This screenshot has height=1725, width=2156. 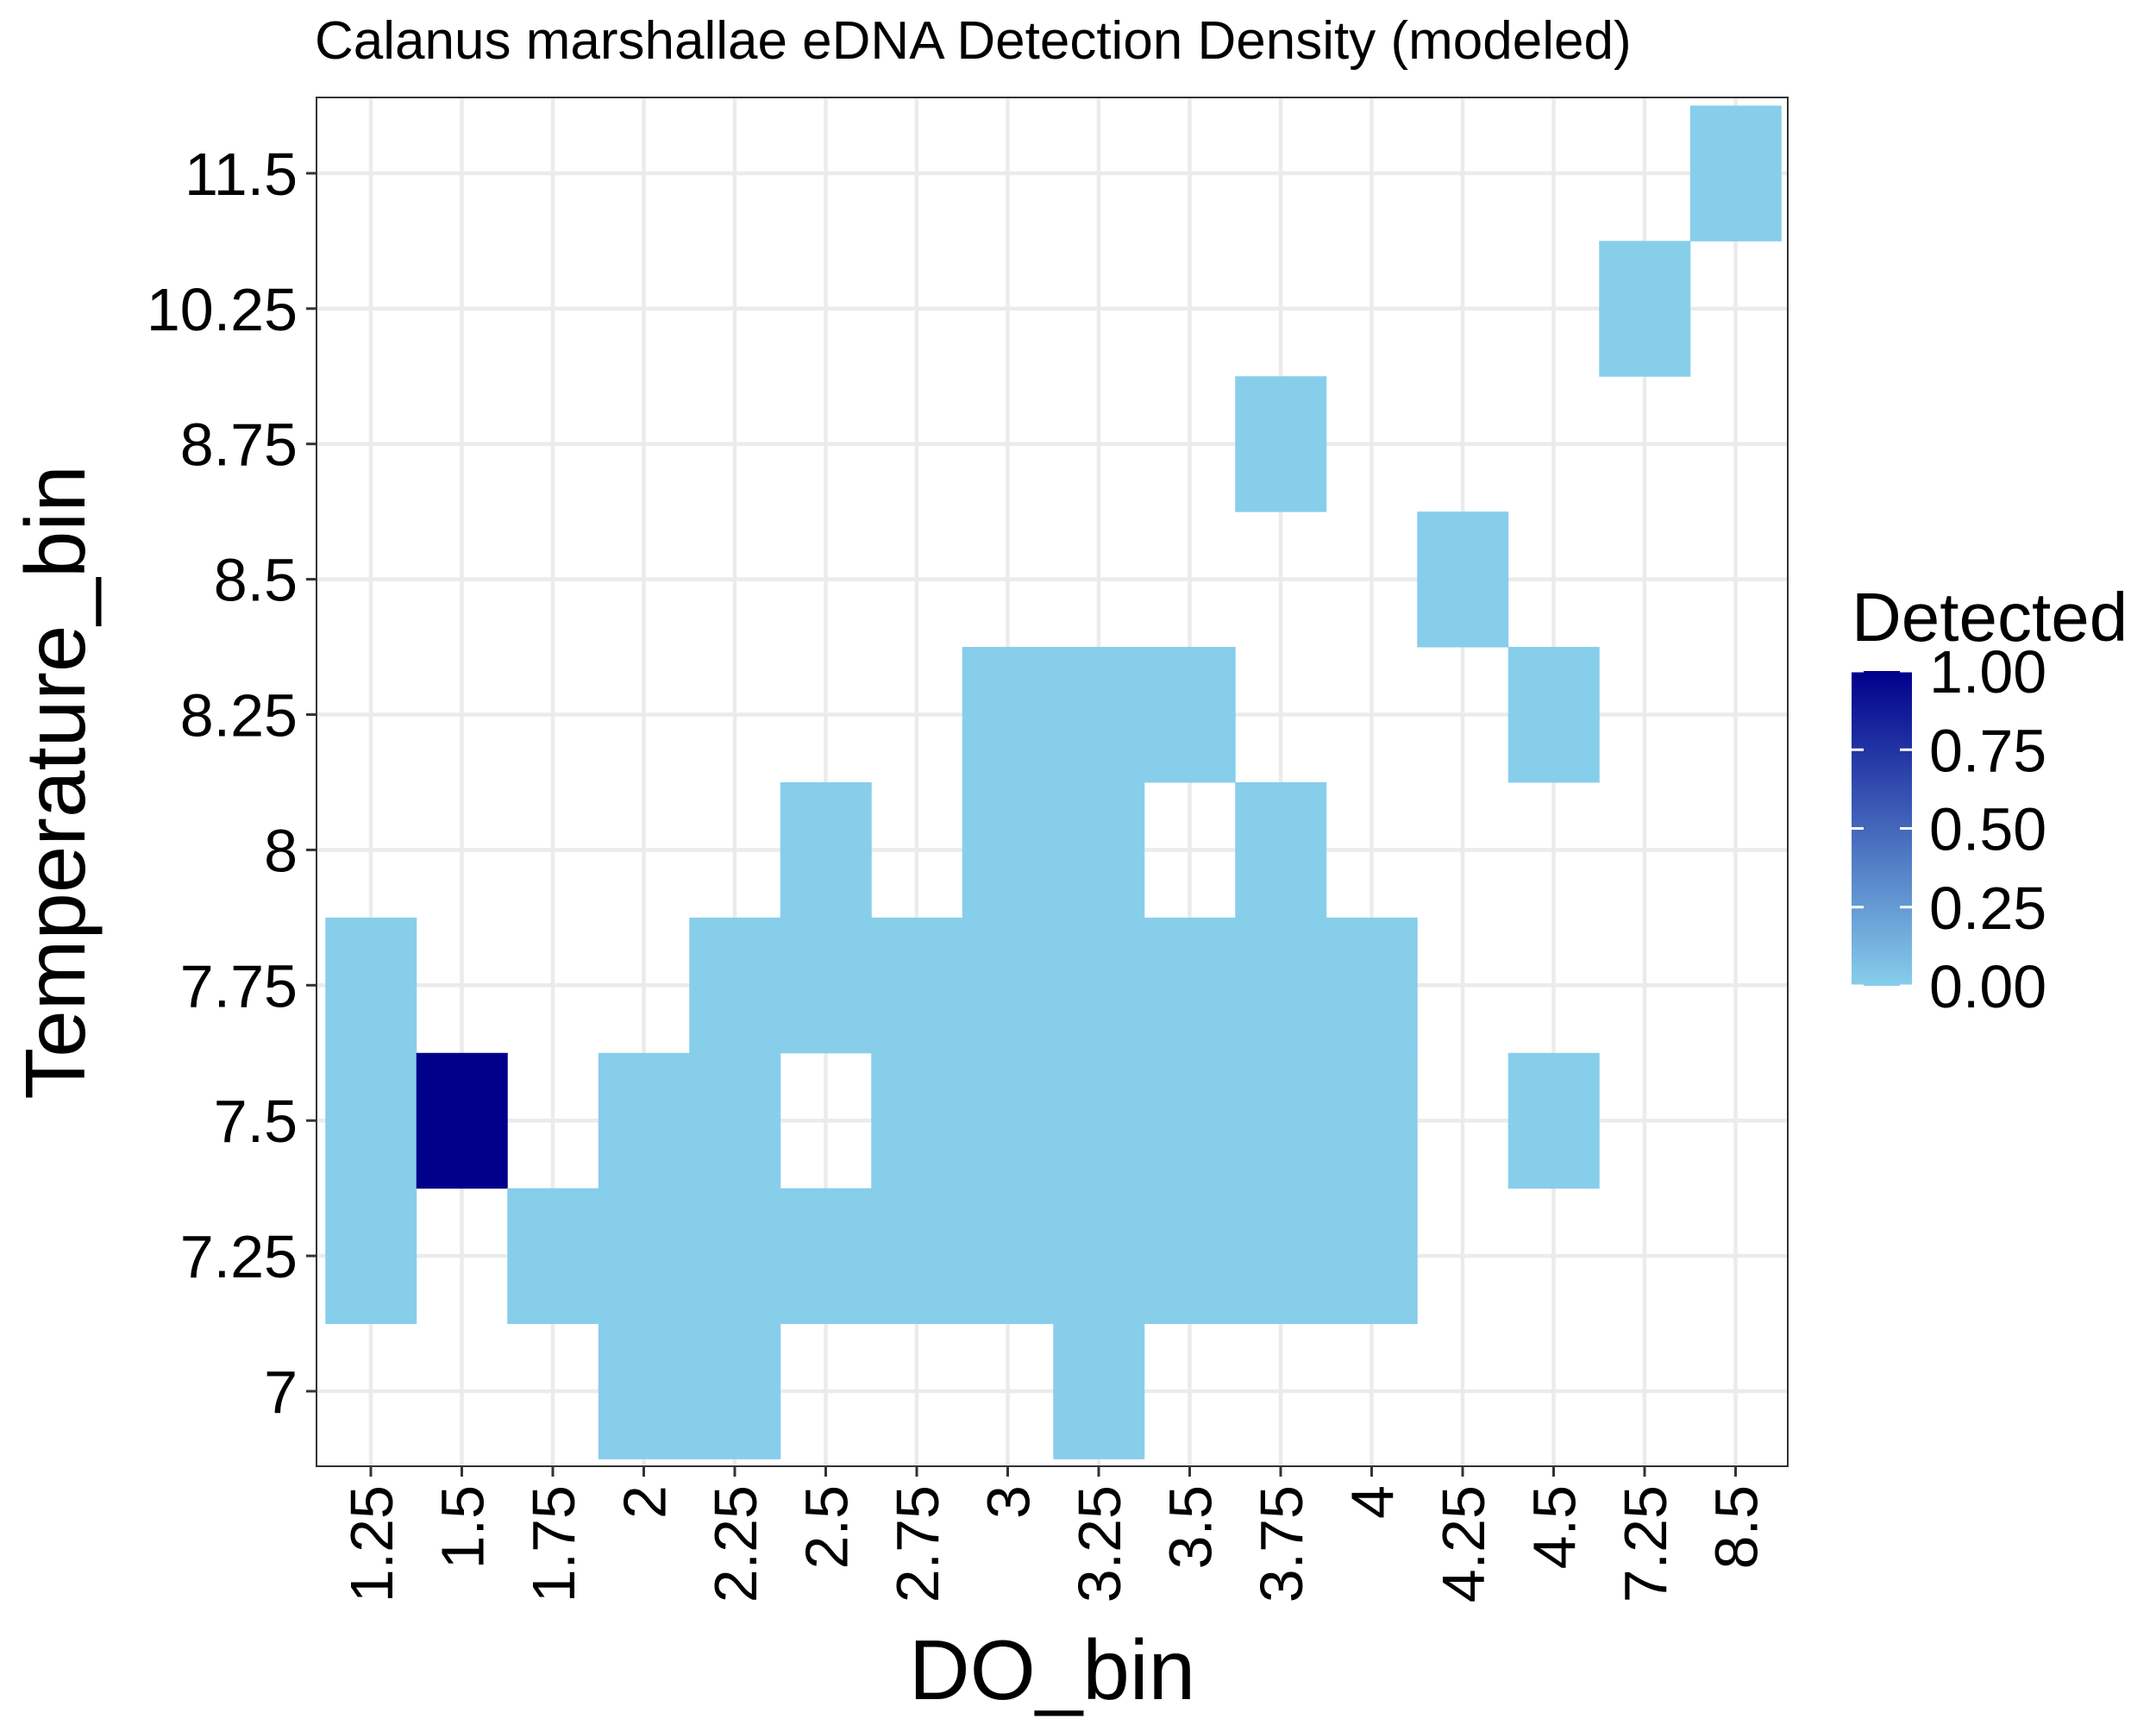 I want to click on legend-tick-label: 0.50, so click(x=1987, y=829).